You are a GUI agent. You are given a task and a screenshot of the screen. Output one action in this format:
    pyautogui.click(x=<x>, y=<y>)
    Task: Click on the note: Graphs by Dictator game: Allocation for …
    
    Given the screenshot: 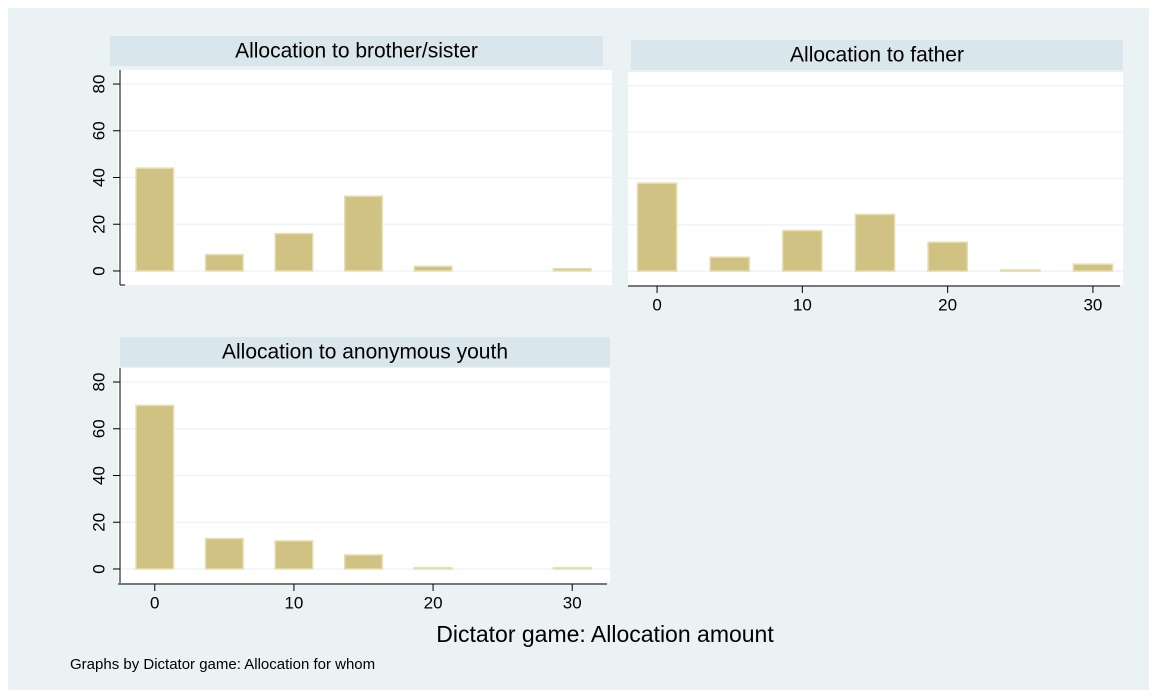 What is the action you would take?
    pyautogui.click(x=222, y=664)
    